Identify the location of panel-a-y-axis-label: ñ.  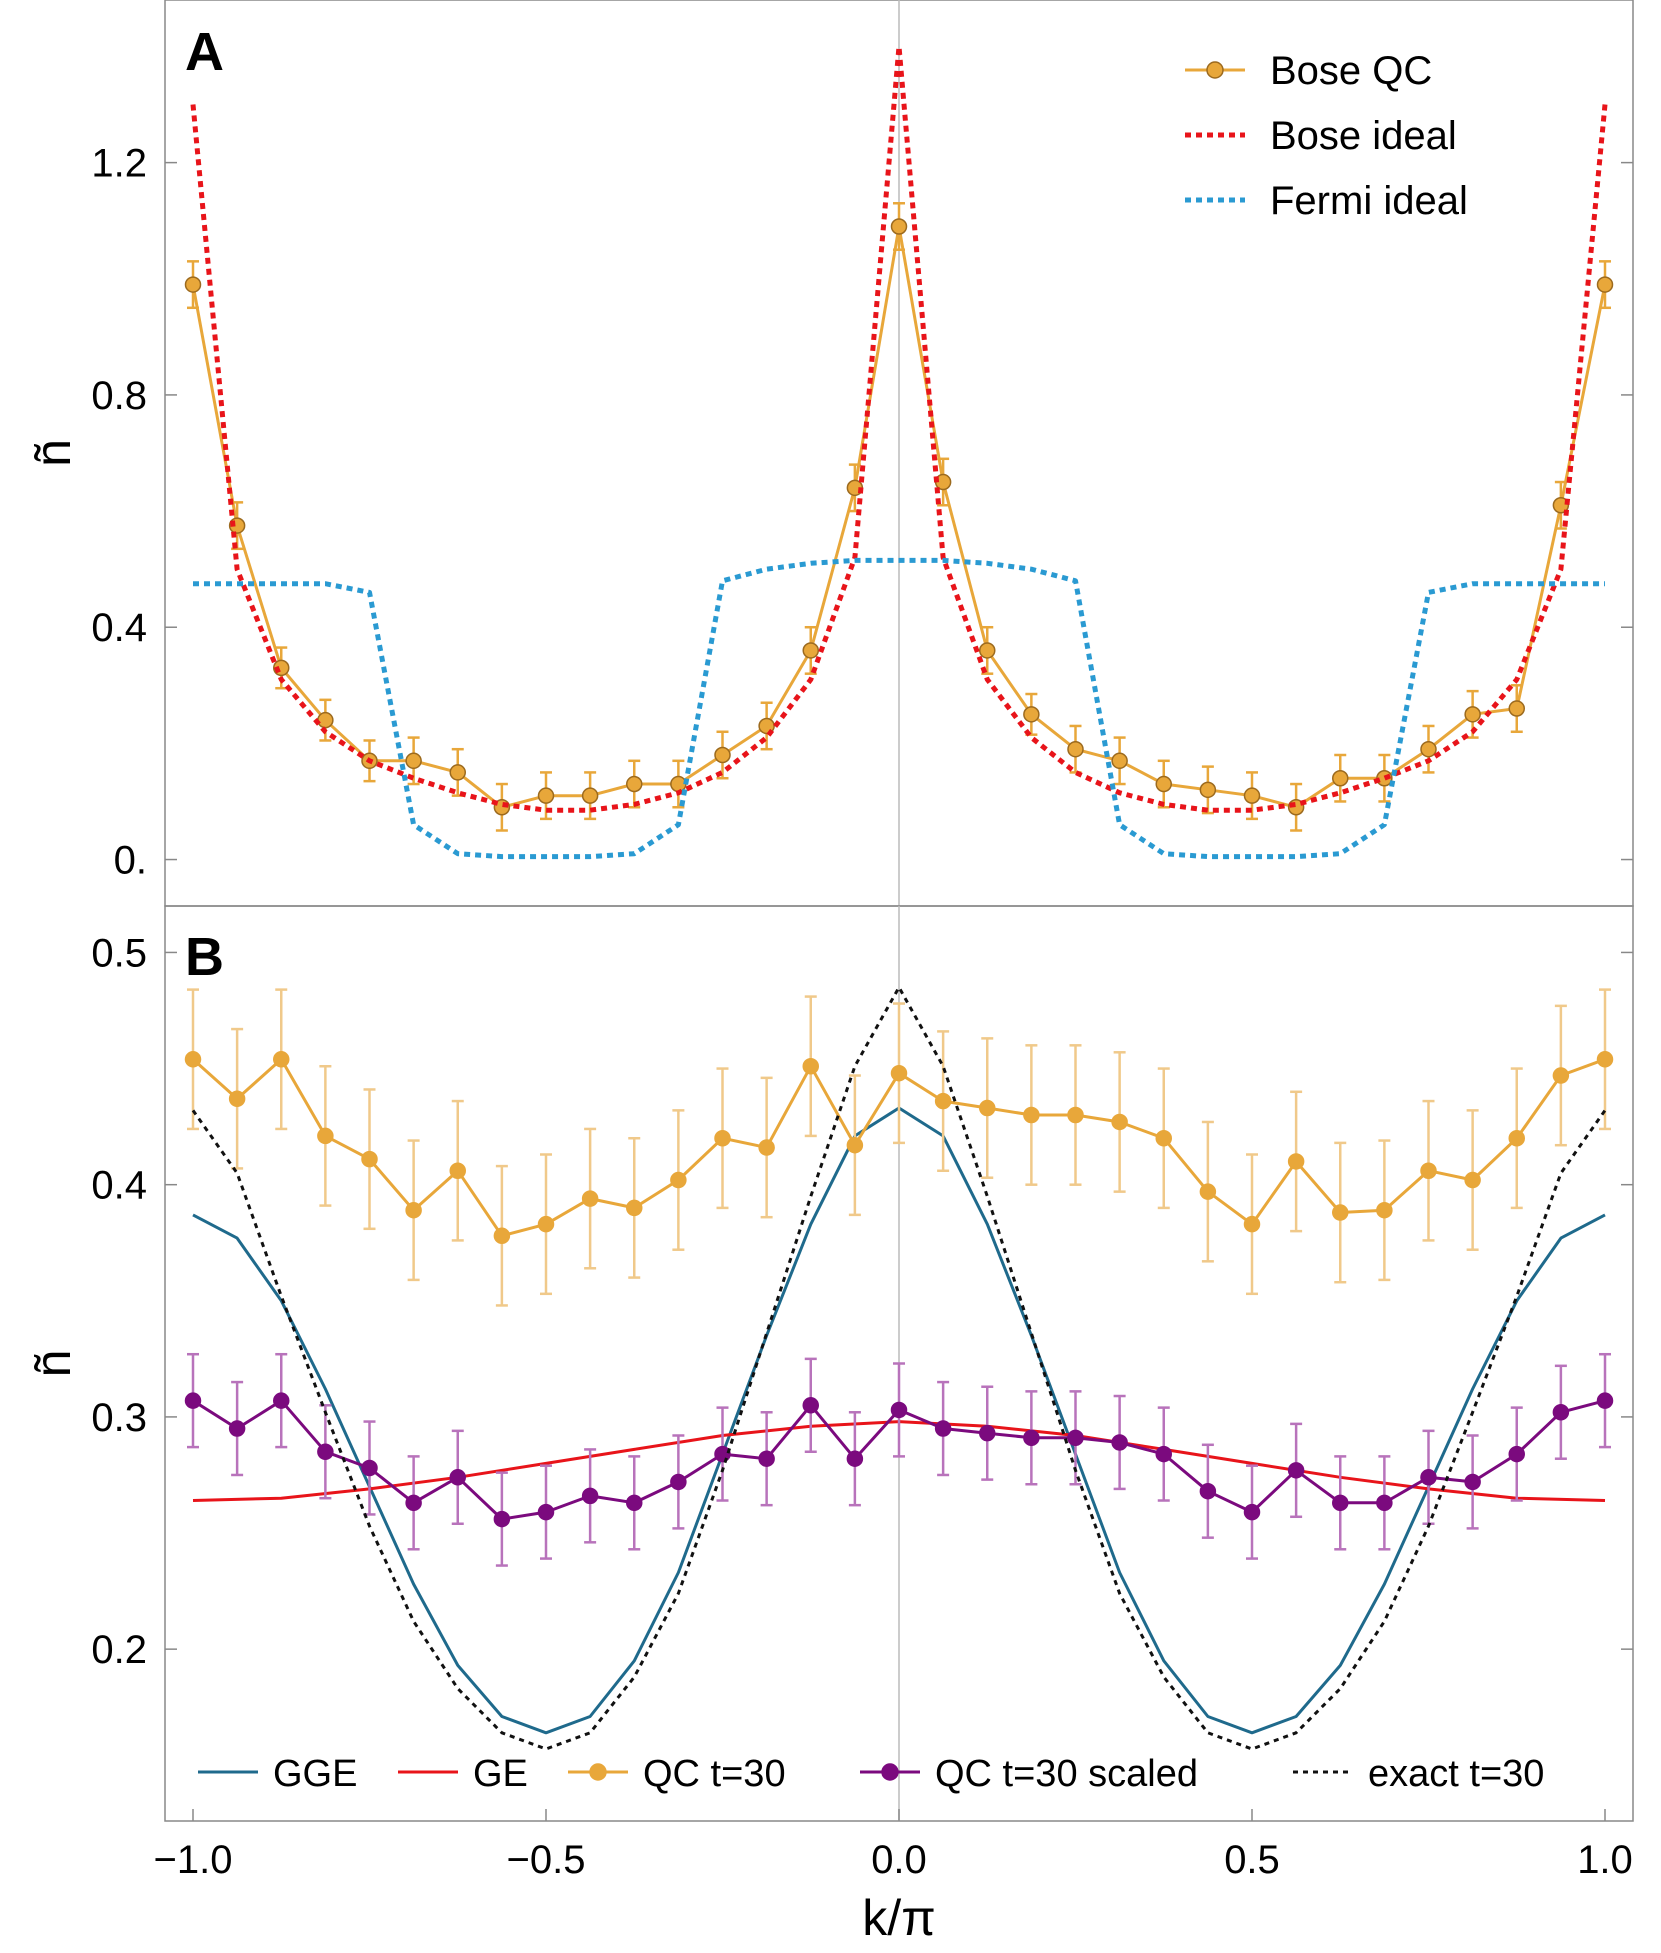
(53, 453).